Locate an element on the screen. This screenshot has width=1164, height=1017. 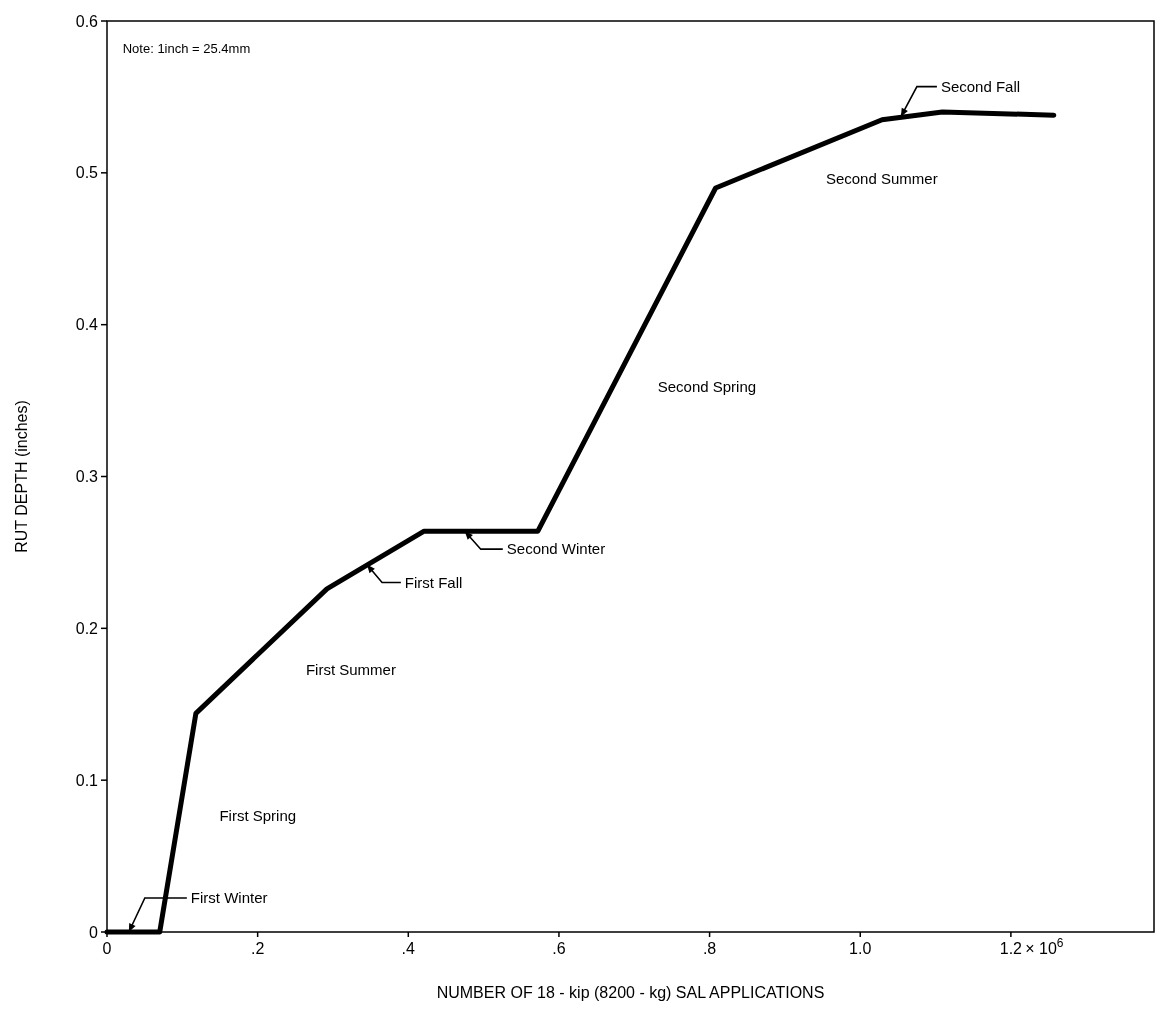
y-tick-label: 0 is located at coordinates (94, 932).